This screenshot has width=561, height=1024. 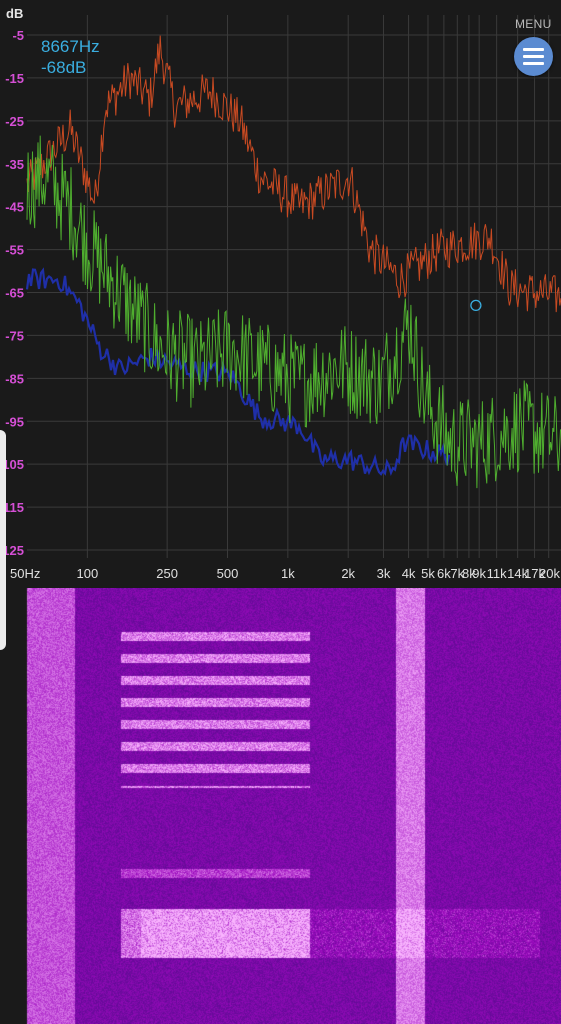 What do you see at coordinates (409, 573) in the screenshot?
I see `x-tick-label: 4k` at bounding box center [409, 573].